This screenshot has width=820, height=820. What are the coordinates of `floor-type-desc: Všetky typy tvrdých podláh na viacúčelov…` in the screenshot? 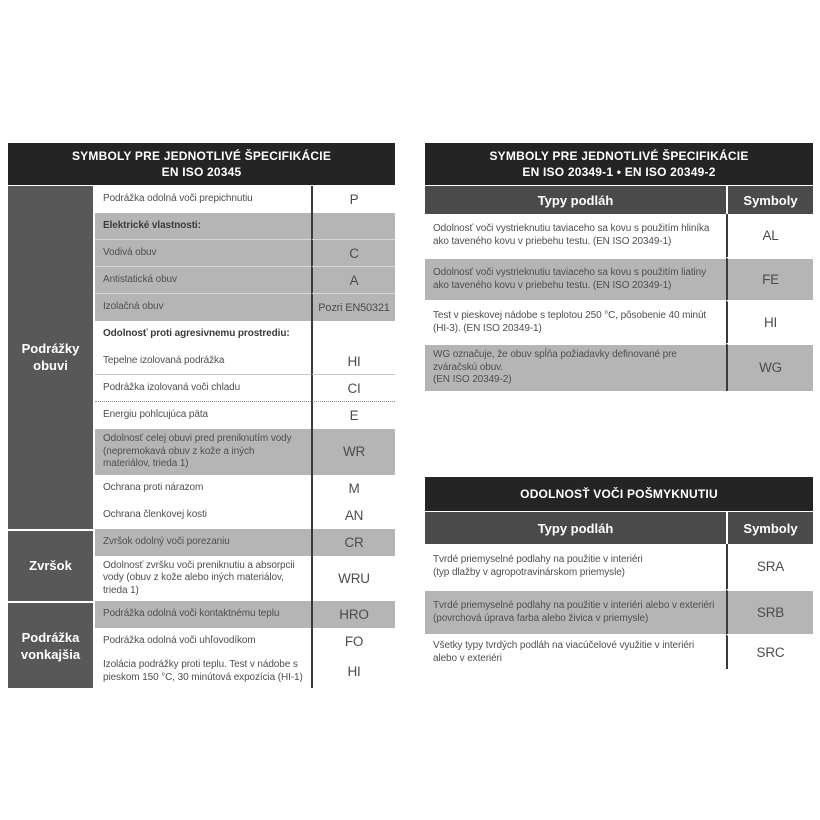 It's located at (575, 651).